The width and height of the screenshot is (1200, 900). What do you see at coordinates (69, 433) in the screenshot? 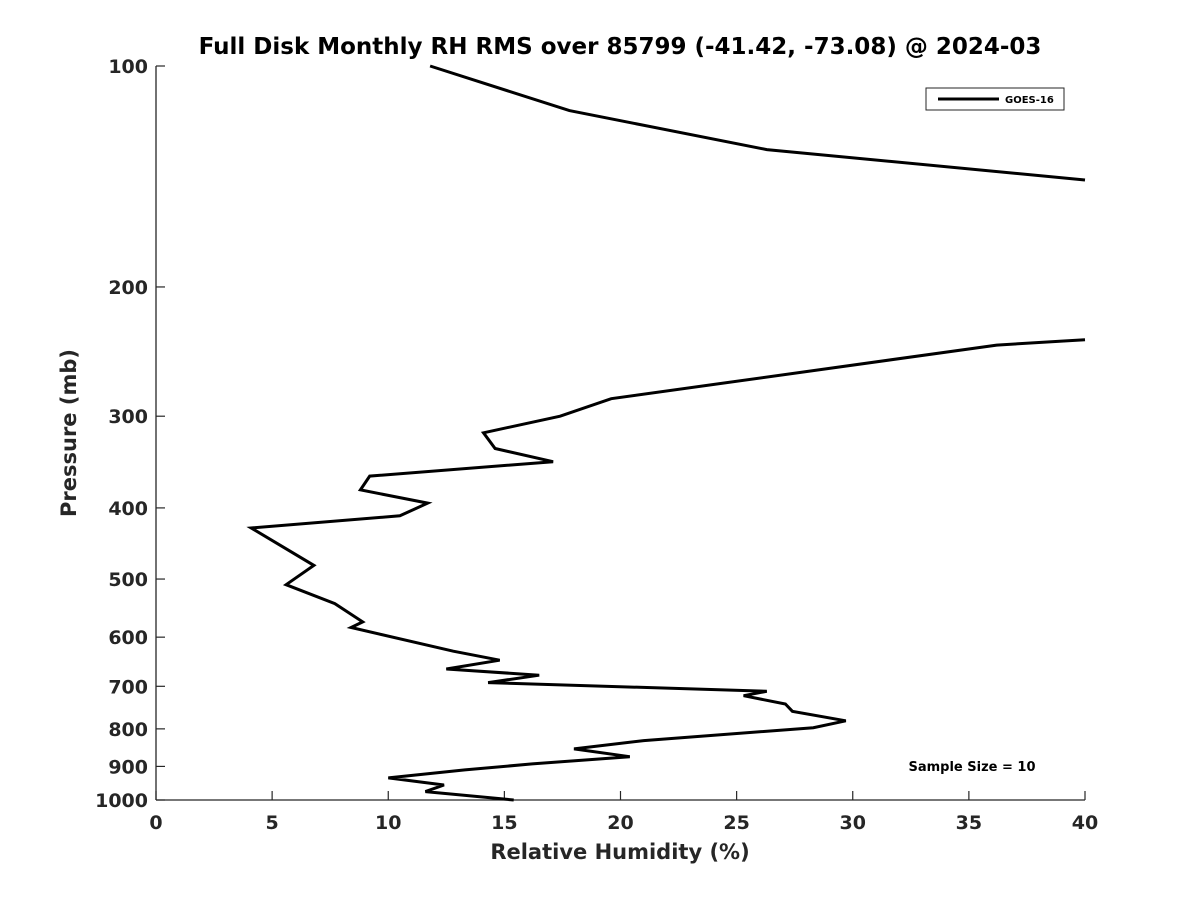
I see `y-axis-label: Pressure (mb)` at bounding box center [69, 433].